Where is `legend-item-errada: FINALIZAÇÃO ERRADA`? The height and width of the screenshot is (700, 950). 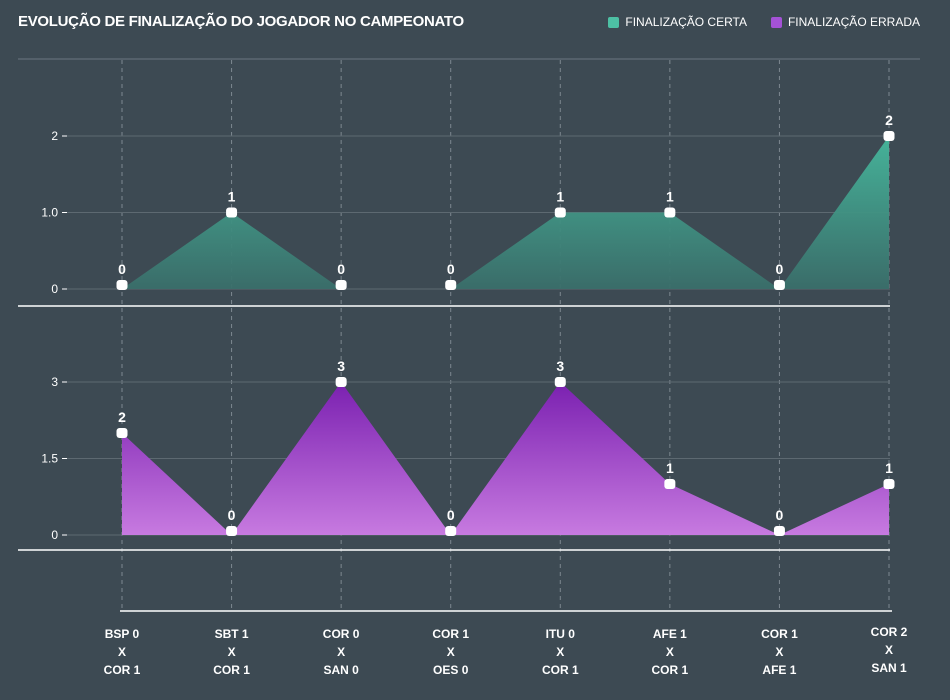 legend-item-errada: FINALIZAÇÃO ERRADA is located at coordinates (845, 22).